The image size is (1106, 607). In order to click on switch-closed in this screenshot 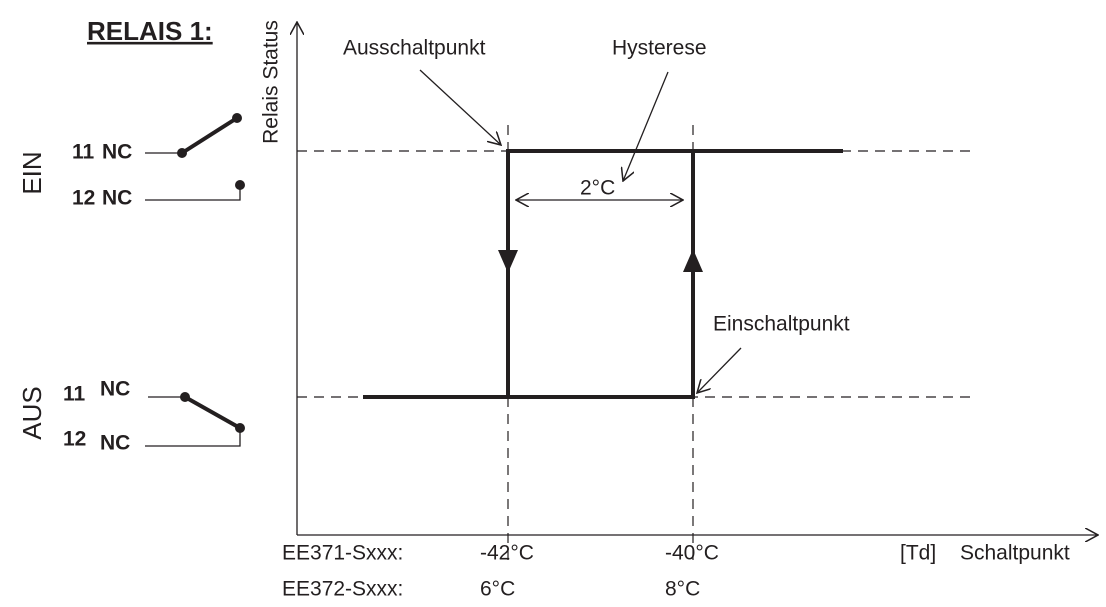, I will do `click(195, 157)`.